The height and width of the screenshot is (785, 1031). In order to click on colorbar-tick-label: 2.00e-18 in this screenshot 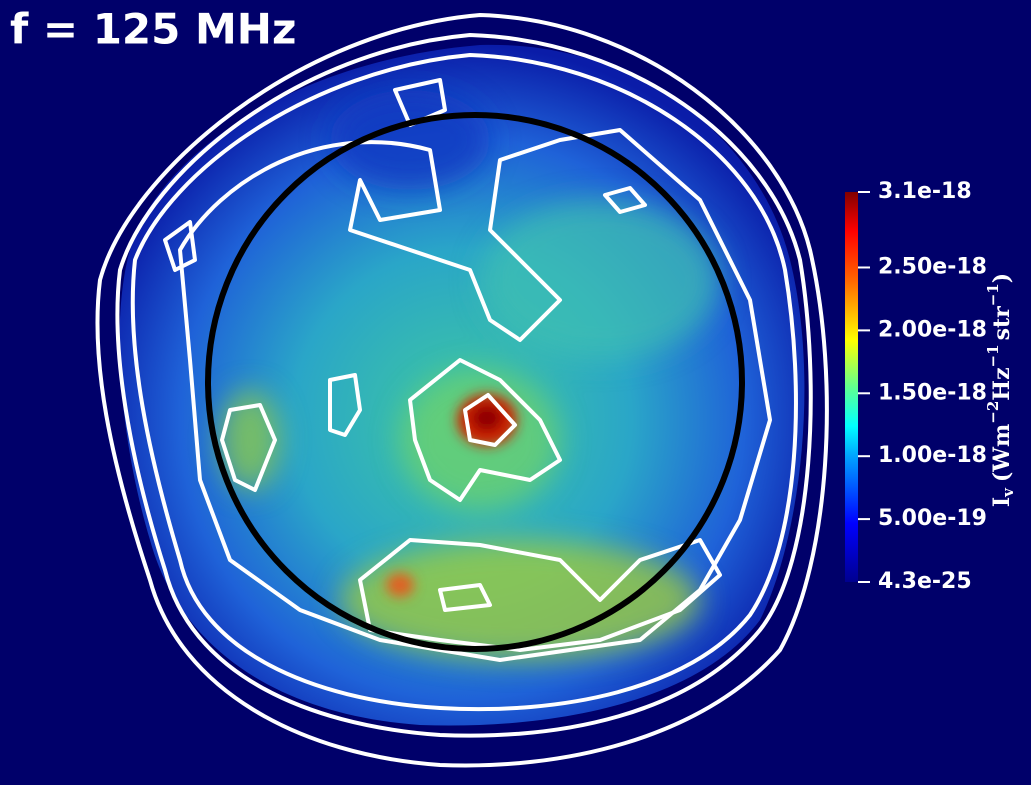, I will do `click(932, 329)`.